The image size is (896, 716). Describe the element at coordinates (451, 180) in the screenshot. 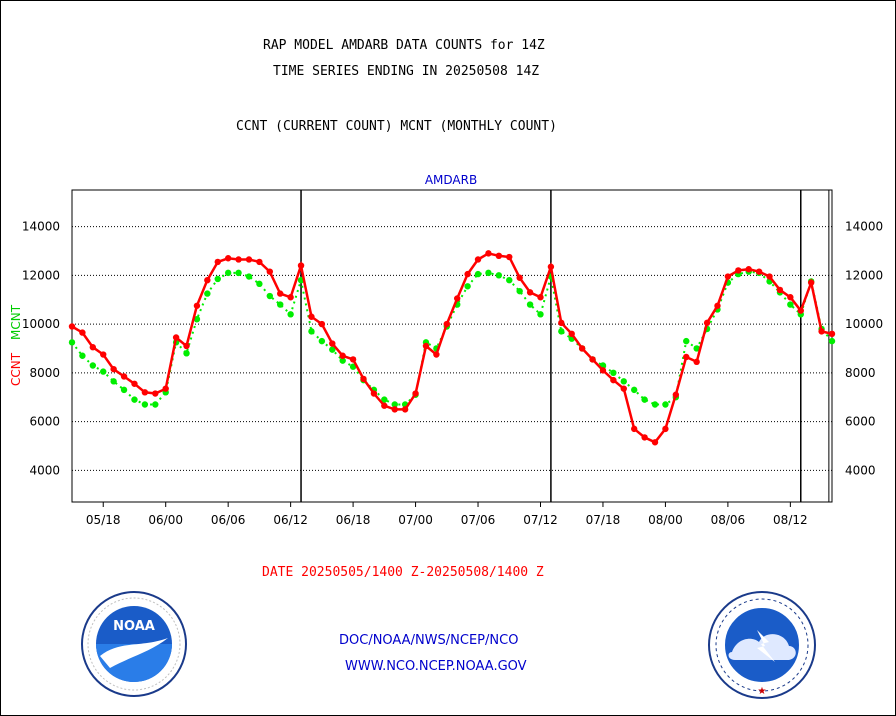

I see `plot-title: AMDARB` at that location.